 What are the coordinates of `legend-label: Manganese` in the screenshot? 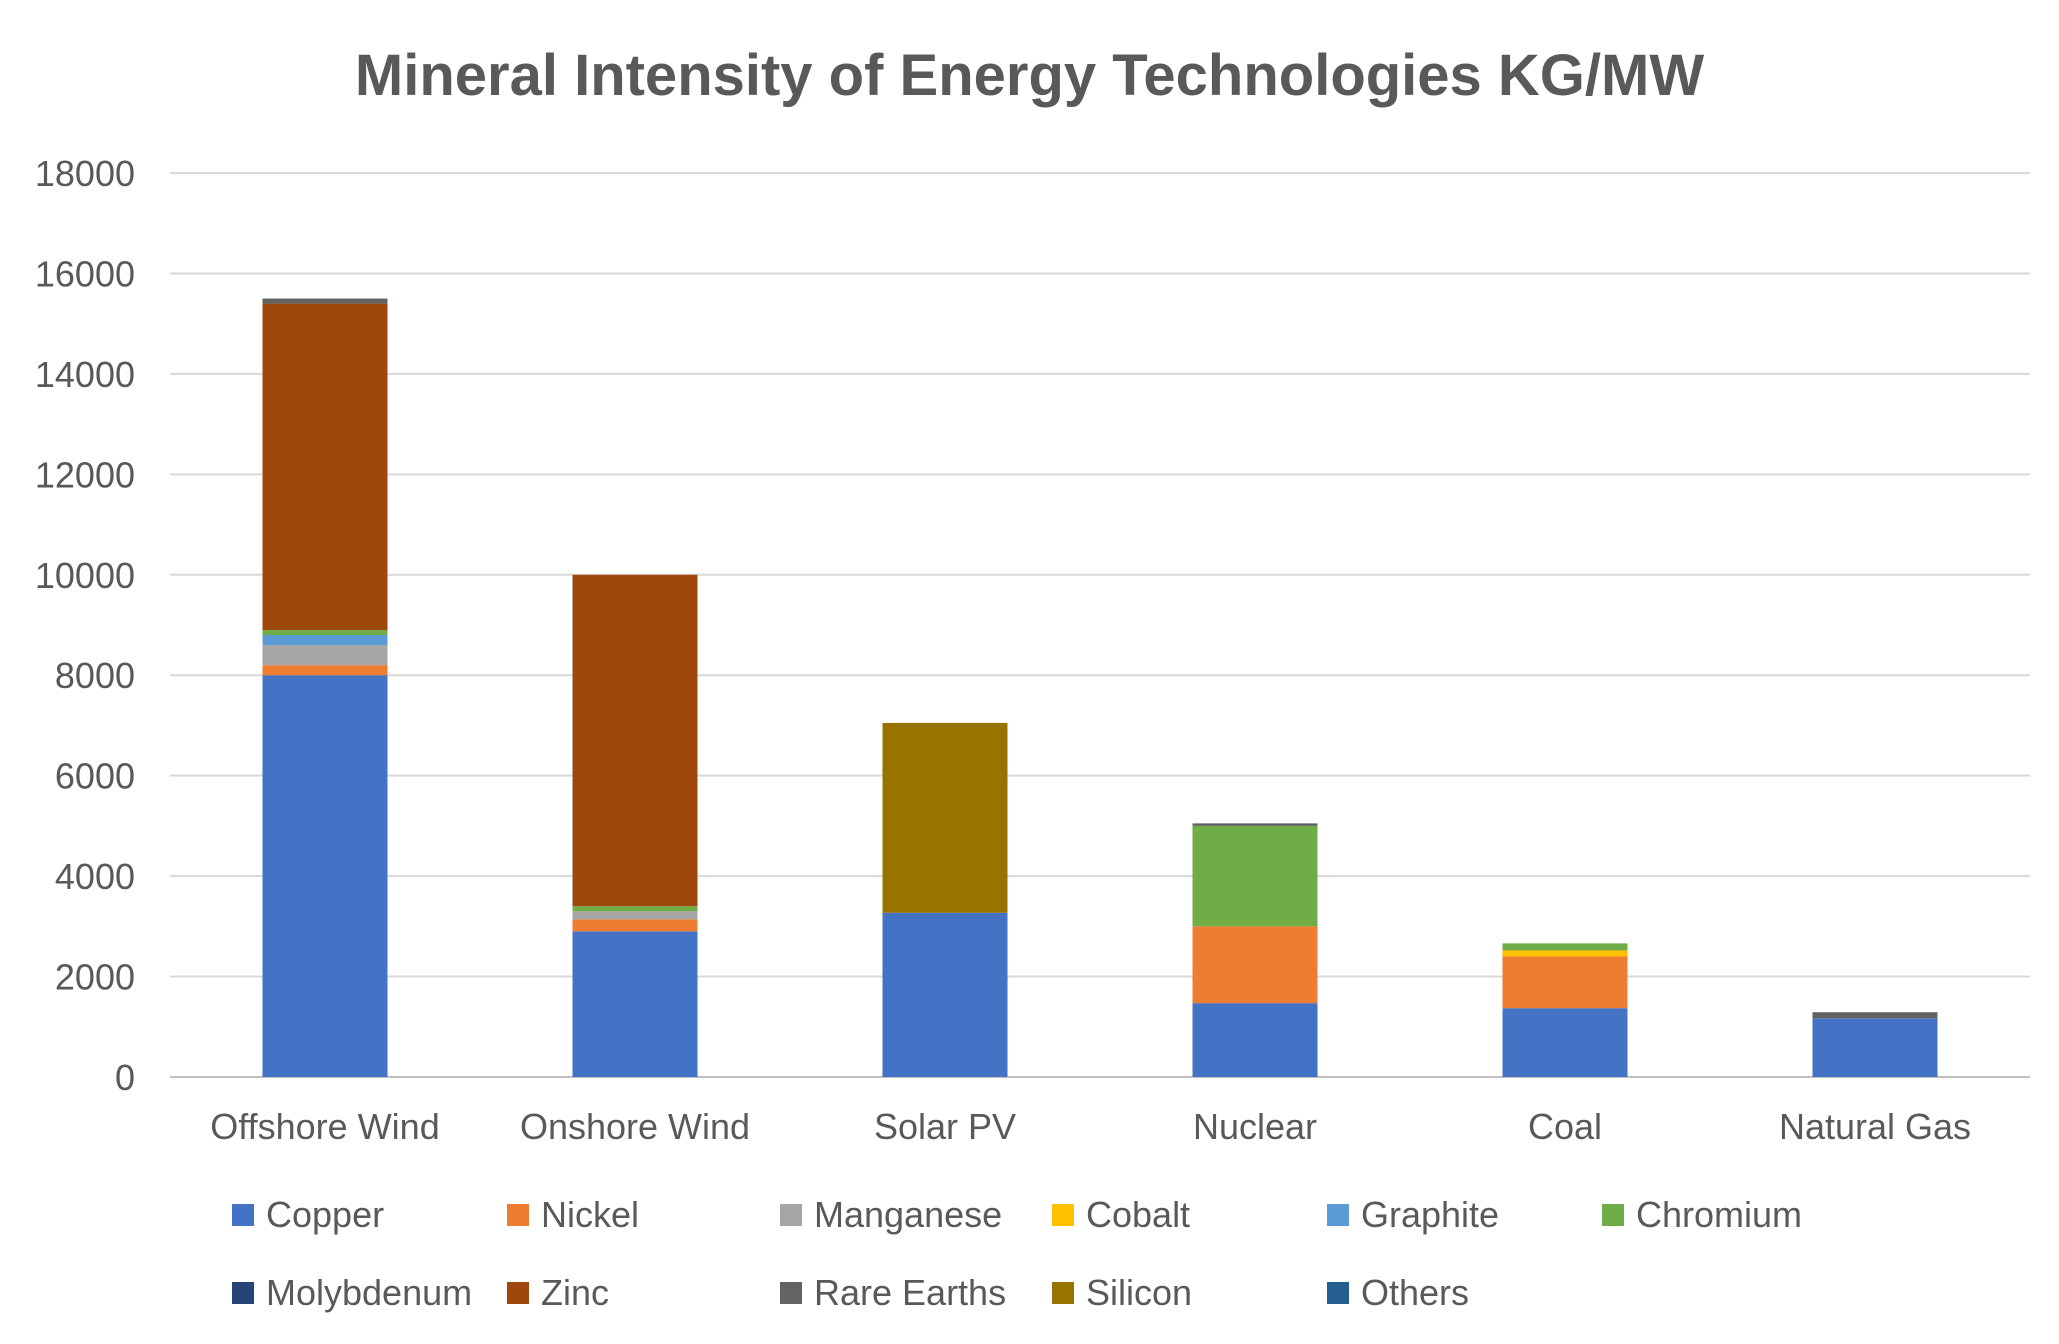 It's located at (908, 1214).